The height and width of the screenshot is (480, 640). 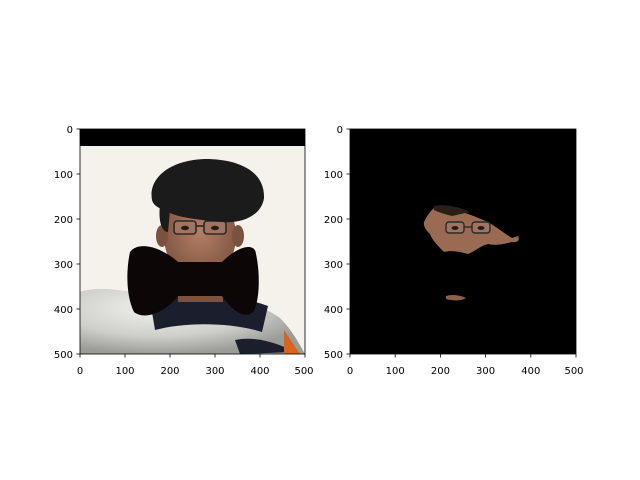 I want to click on orange-accent, so click(x=292, y=342).